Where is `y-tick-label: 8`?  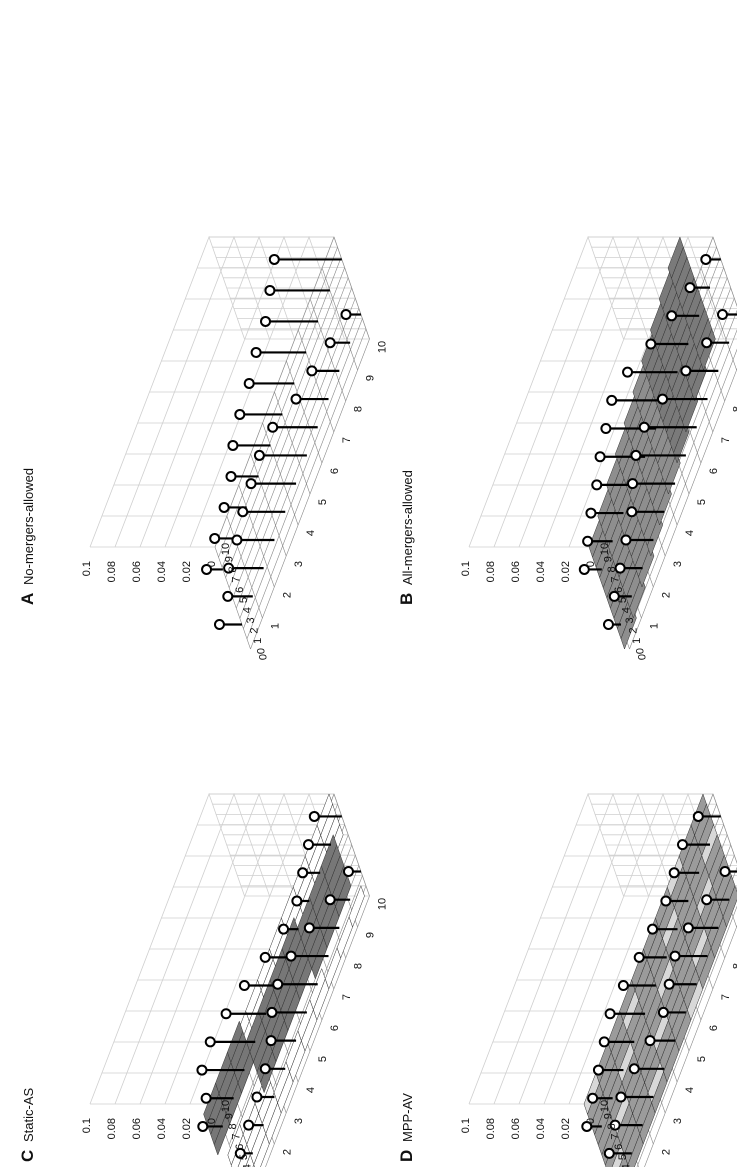 y-tick-label: 8 is located at coordinates (734, 966).